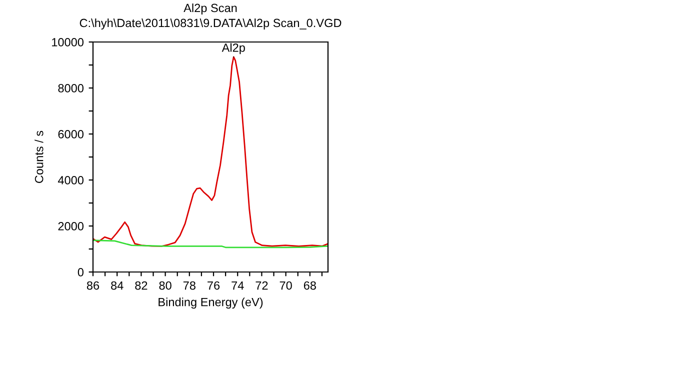 The image size is (683, 384). What do you see at coordinates (310, 285) in the screenshot?
I see `x-tick-label: 68` at bounding box center [310, 285].